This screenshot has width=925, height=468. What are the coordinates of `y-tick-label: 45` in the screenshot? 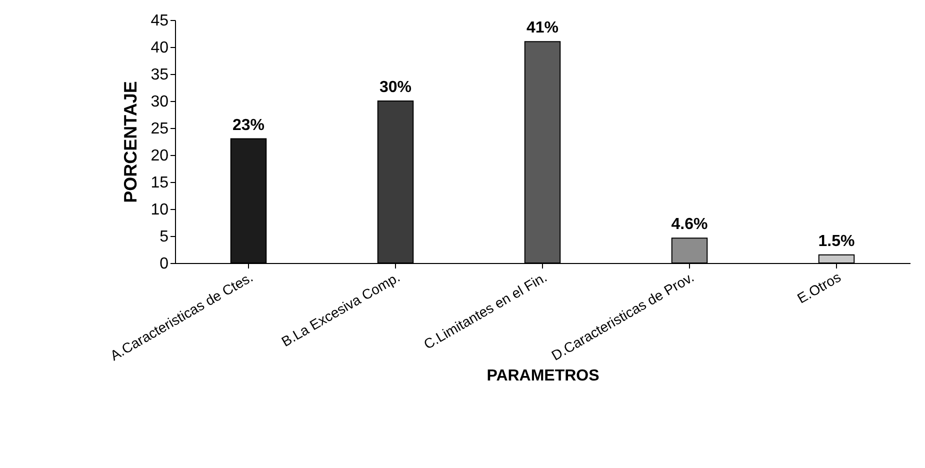 It's located at (159, 21).